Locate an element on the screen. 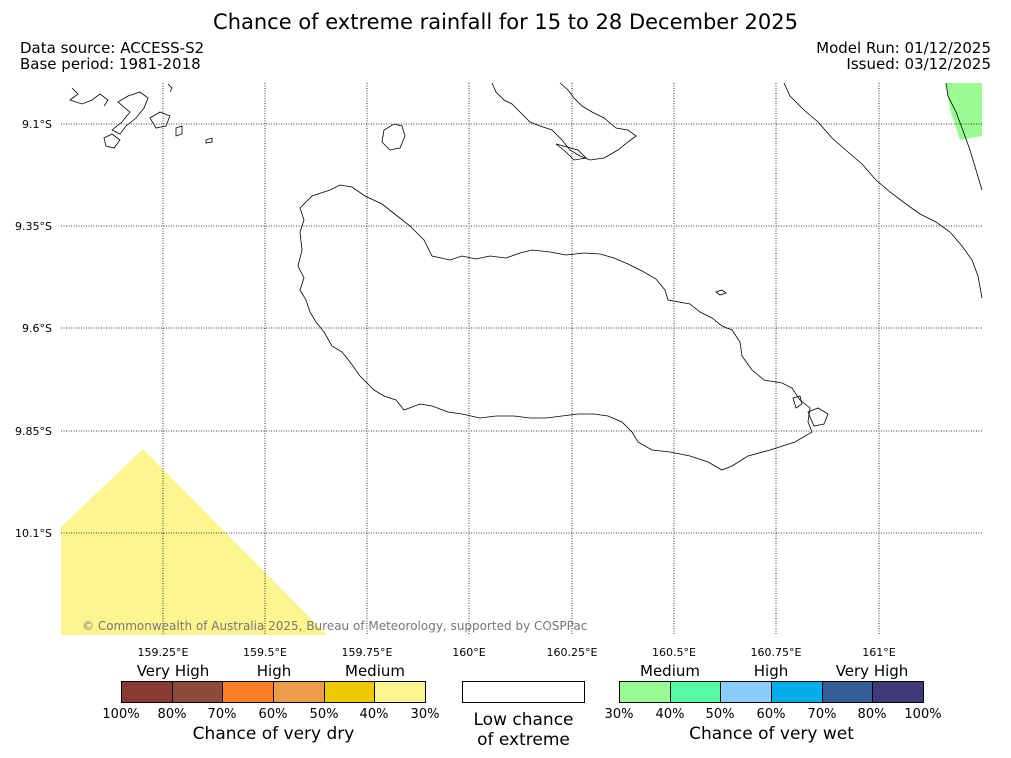 The height and width of the screenshot is (758, 1011). wet-category-very-high: Very High is located at coordinates (872, 671).